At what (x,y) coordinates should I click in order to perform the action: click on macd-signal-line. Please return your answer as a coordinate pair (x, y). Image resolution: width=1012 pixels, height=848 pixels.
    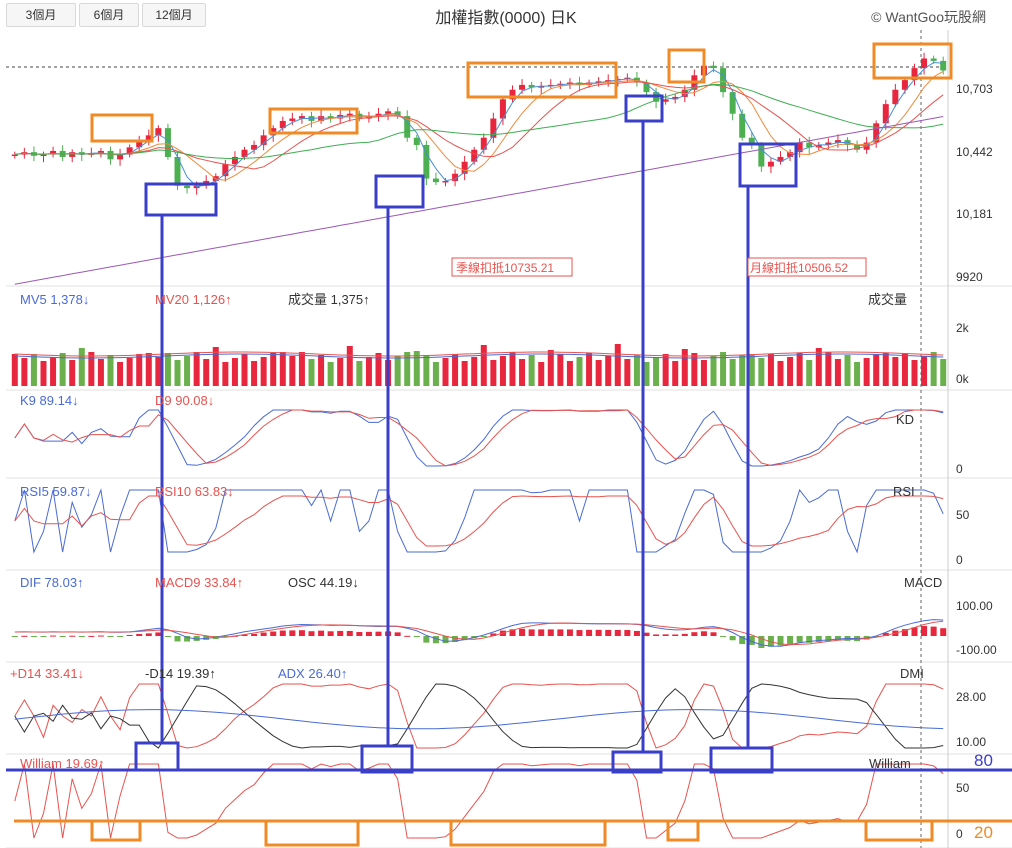
    Looking at the image, I should click on (479, 633).